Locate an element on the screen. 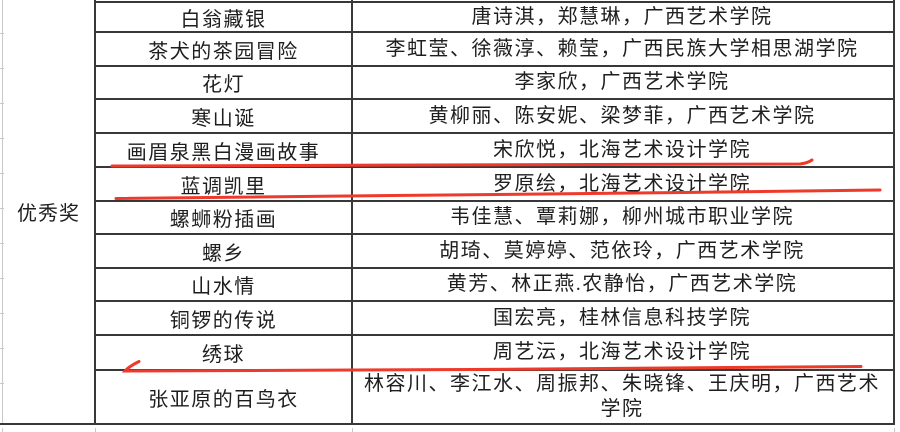  table-row: 茶犬的茶园冒险 李虹莹、徐薇淳、赖莹，广西民族大学相思湖学院 is located at coordinates (494, 50).